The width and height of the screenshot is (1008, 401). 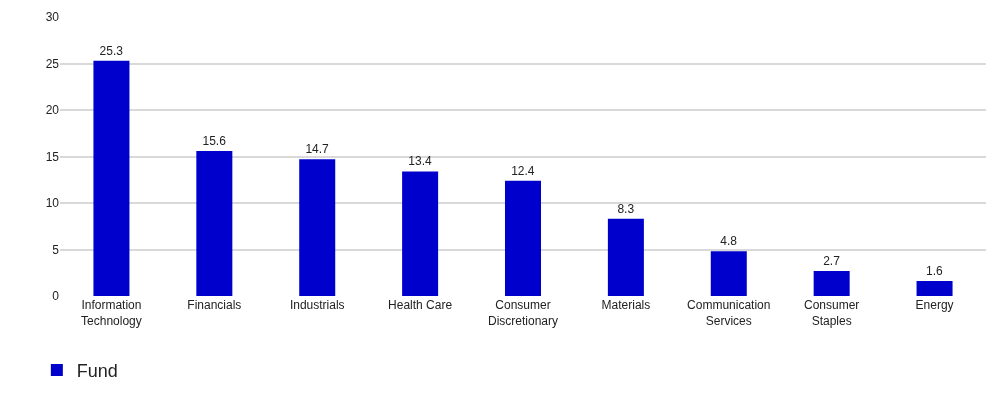 I want to click on data-label: 13.4, so click(x=420, y=161).